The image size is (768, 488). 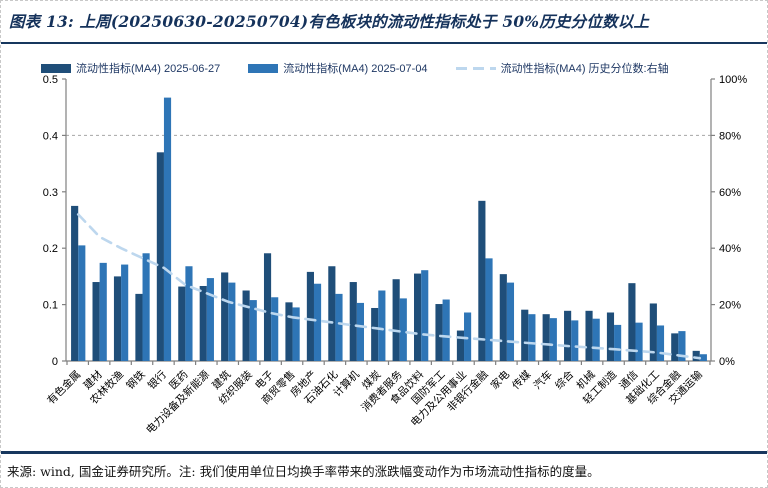 What do you see at coordinates (733, 80) in the screenshot?
I see `right-tick-label: 100%` at bounding box center [733, 80].